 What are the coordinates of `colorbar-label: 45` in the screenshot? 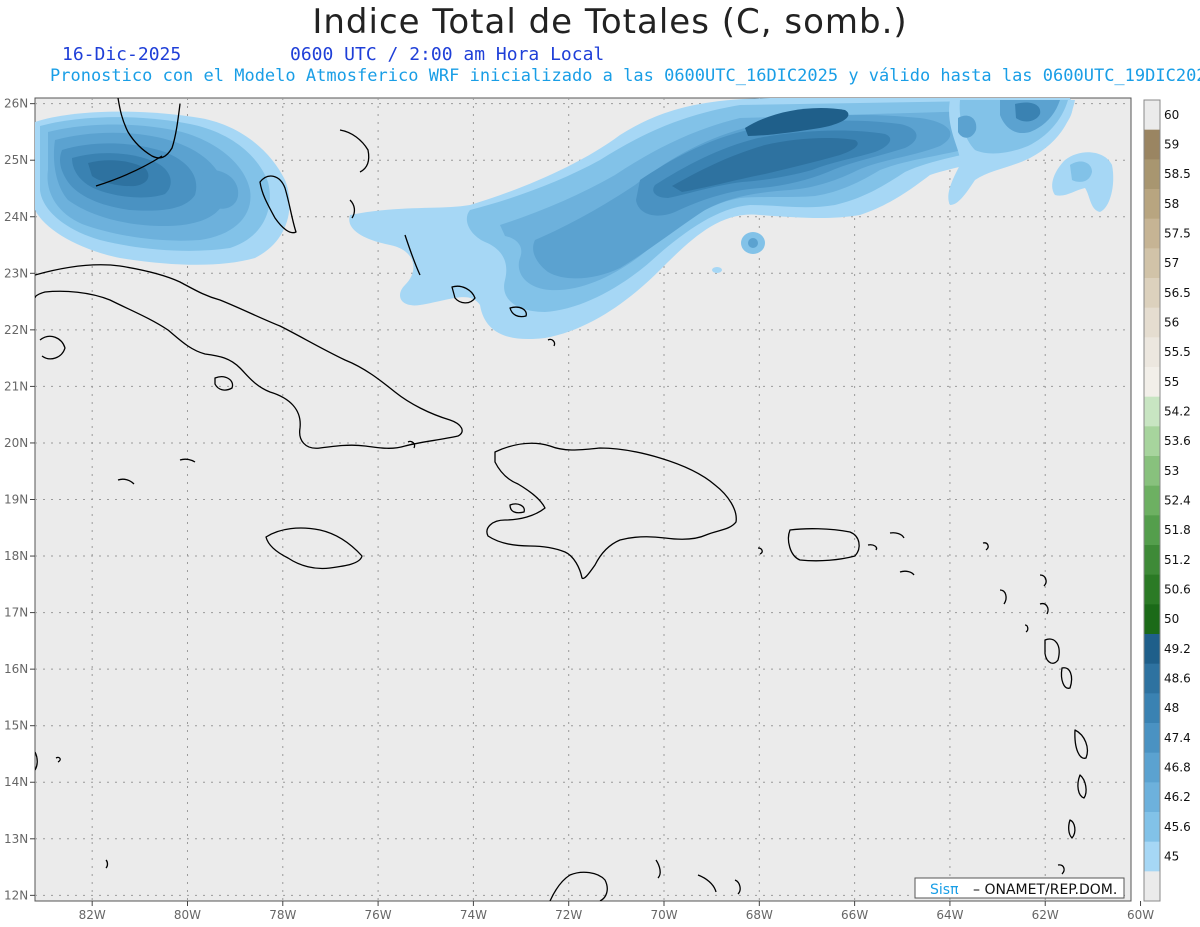 It's located at (1171, 857).